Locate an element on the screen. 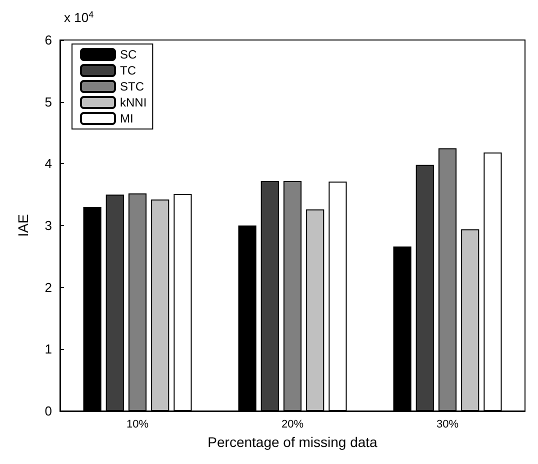  y-tick-label: 2 is located at coordinates (48, 287).